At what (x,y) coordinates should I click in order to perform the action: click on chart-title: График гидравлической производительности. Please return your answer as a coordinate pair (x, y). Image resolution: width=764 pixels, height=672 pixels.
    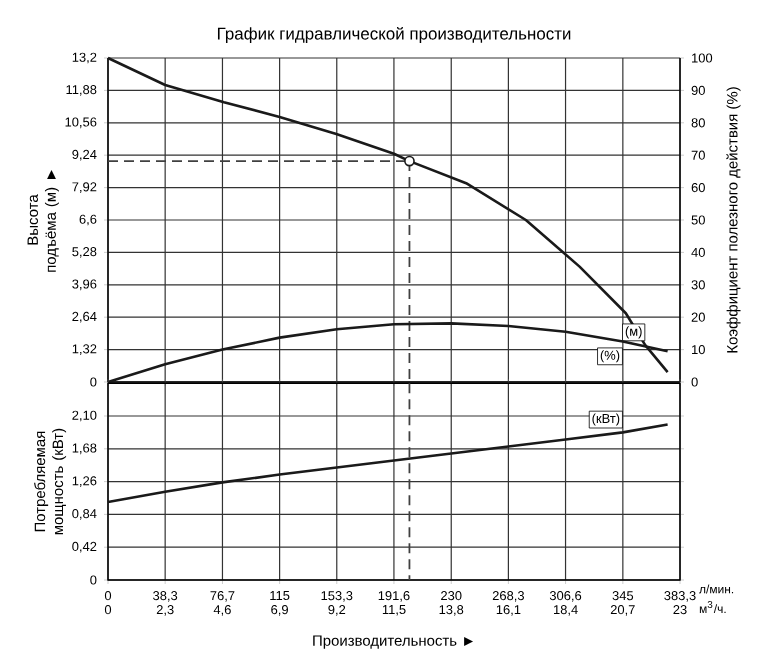
    Looking at the image, I should click on (394, 34).